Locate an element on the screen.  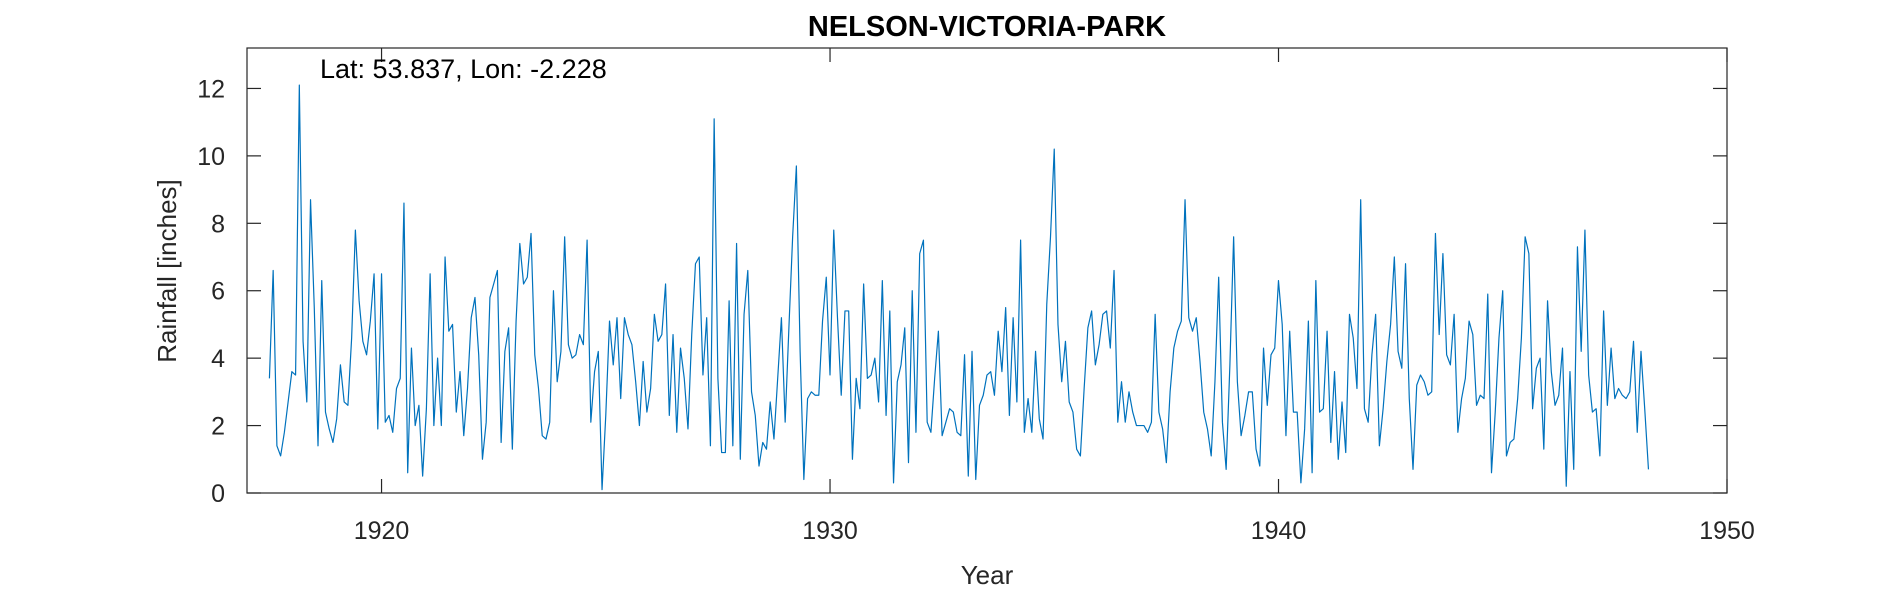
x-axis-label: Year is located at coordinates (987, 575).